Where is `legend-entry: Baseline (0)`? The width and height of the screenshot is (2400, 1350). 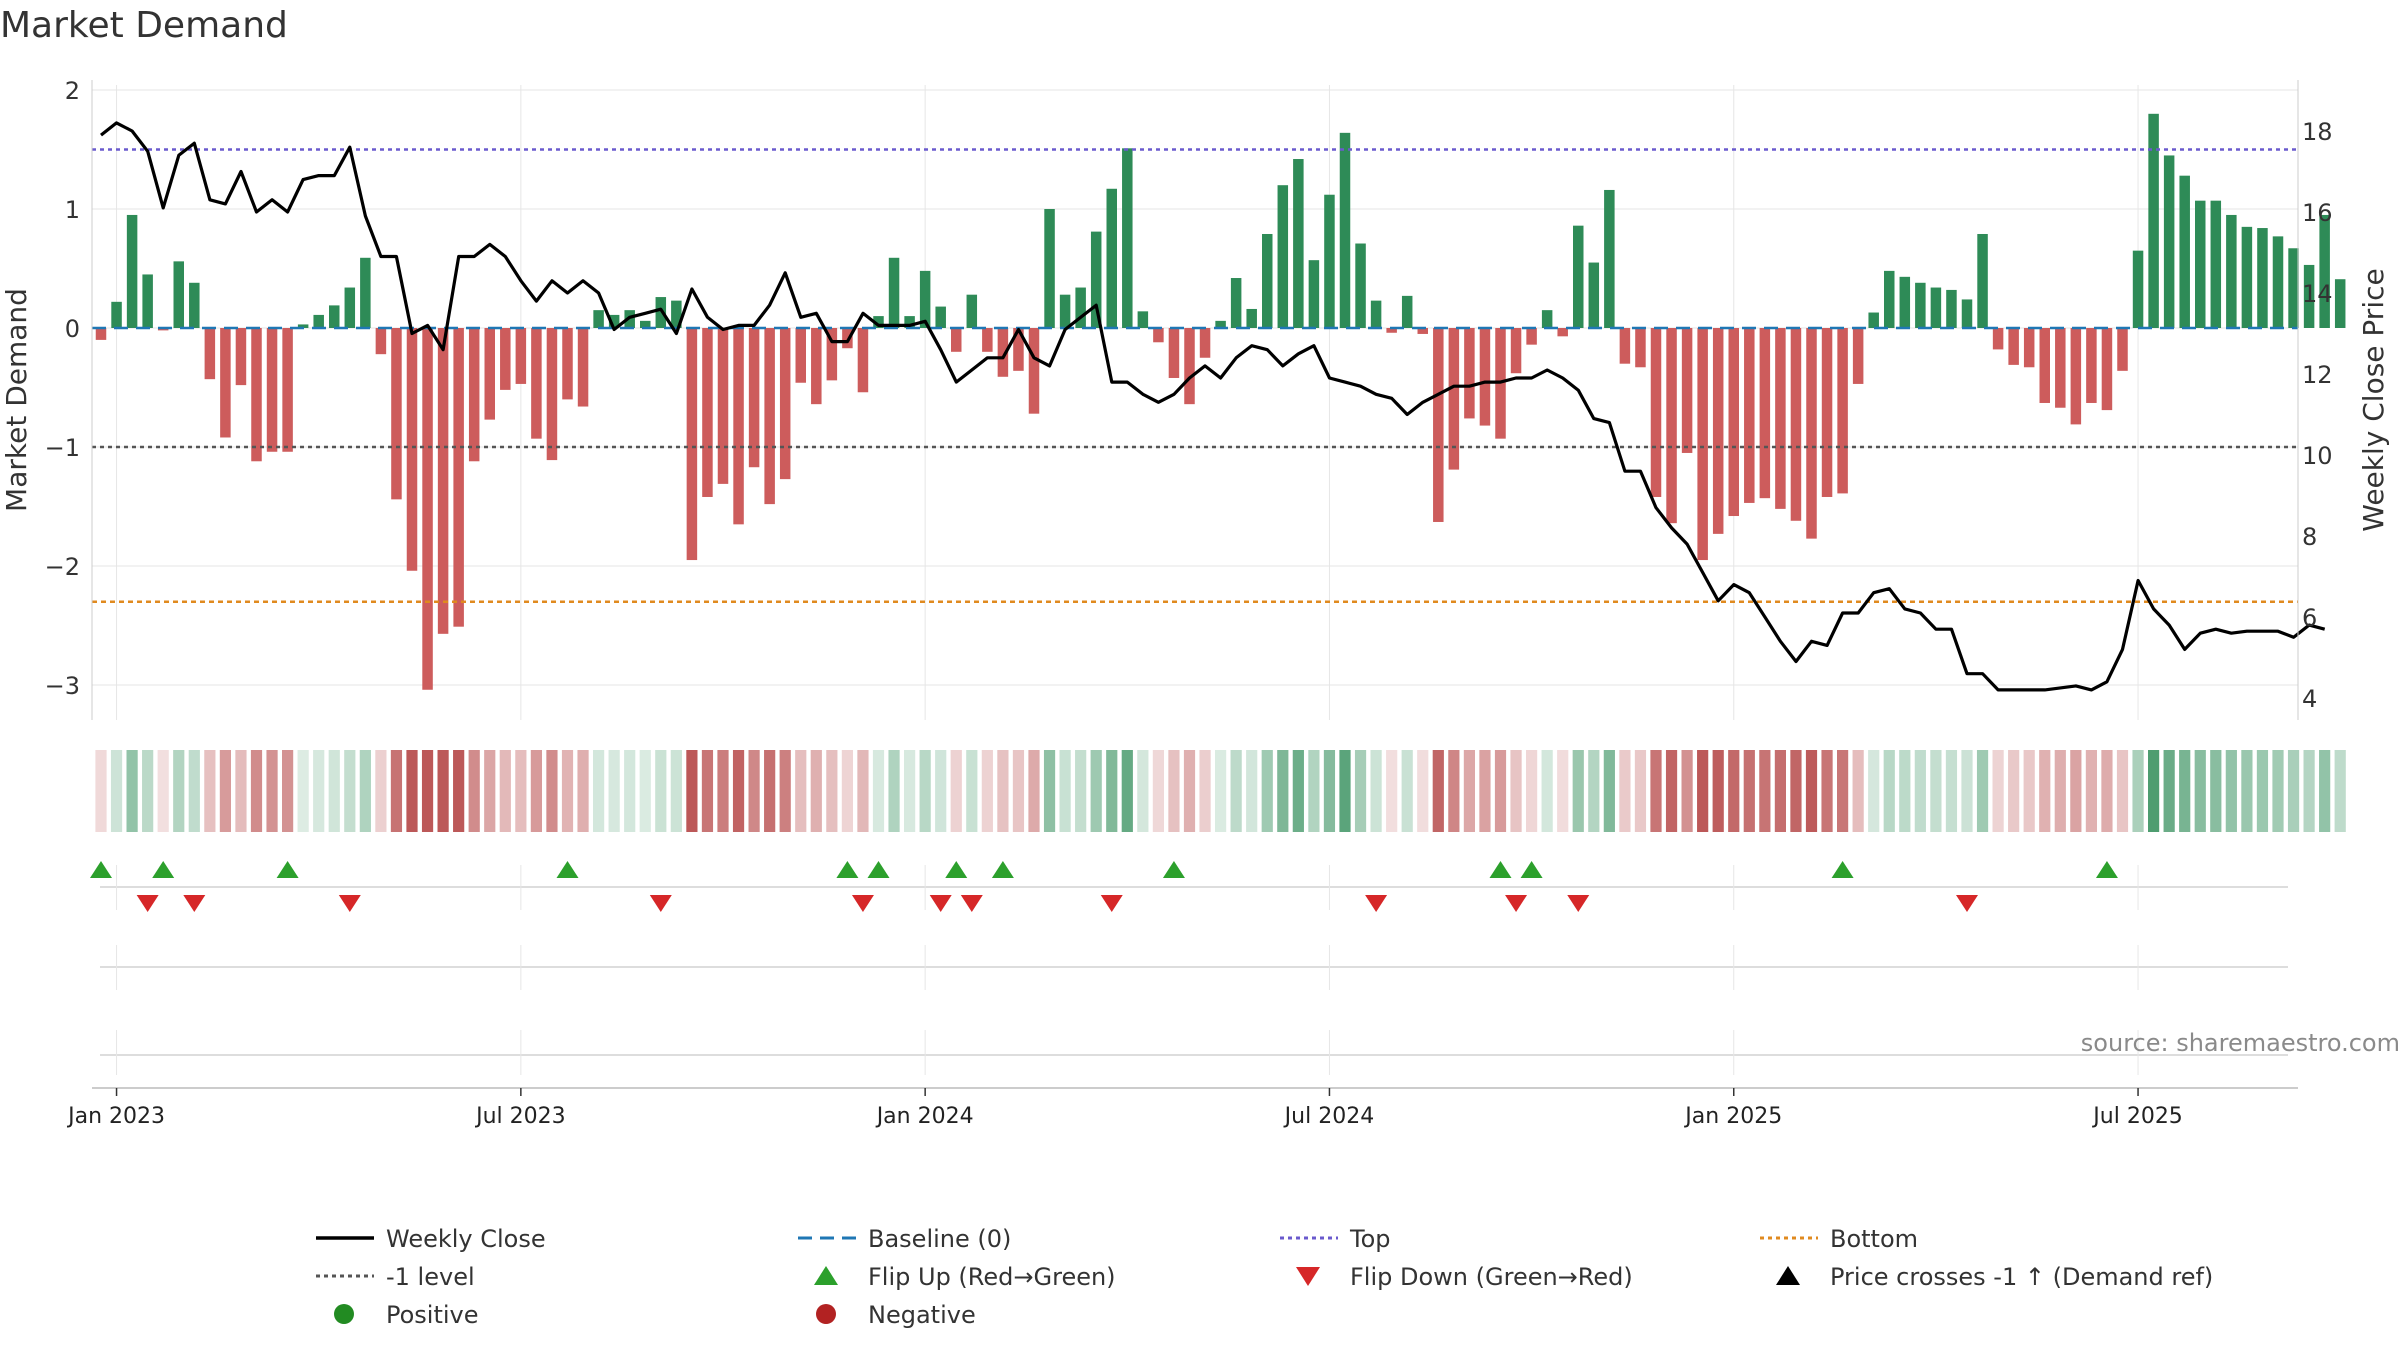
legend-entry: Baseline (0) is located at coordinates (904, 1239).